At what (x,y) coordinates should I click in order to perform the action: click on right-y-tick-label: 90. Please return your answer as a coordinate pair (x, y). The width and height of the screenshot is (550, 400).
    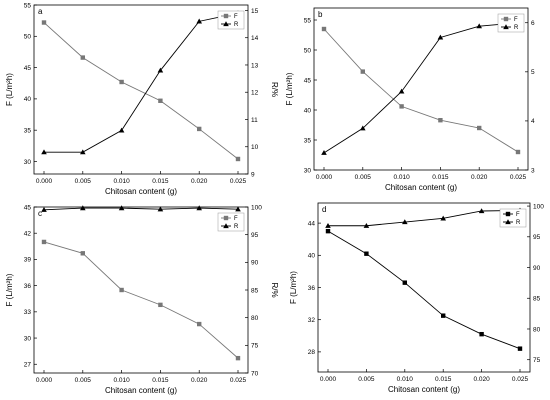
    Looking at the image, I should click on (537, 268).